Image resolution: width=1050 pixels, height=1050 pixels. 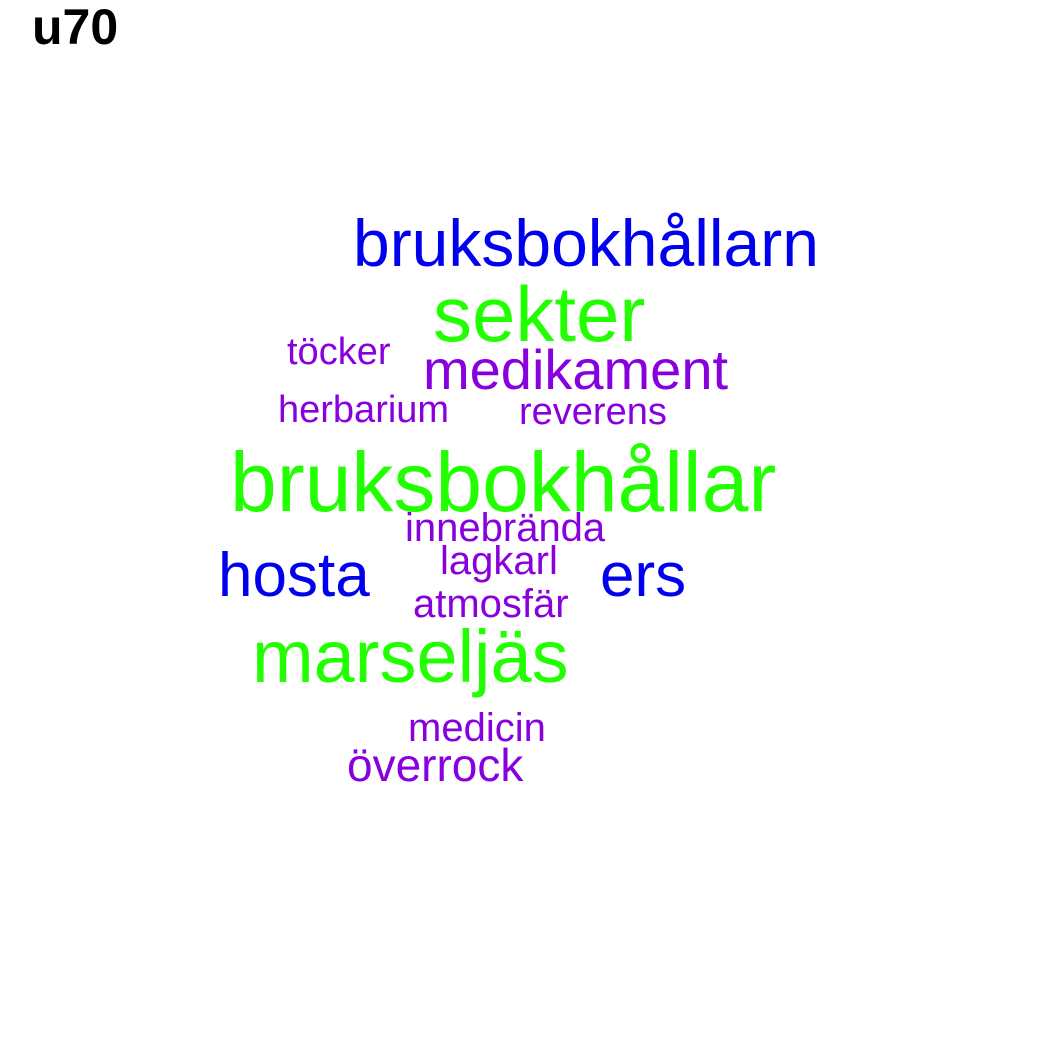 What do you see at coordinates (539, 314) in the screenshot?
I see `word-sekter: sekter` at bounding box center [539, 314].